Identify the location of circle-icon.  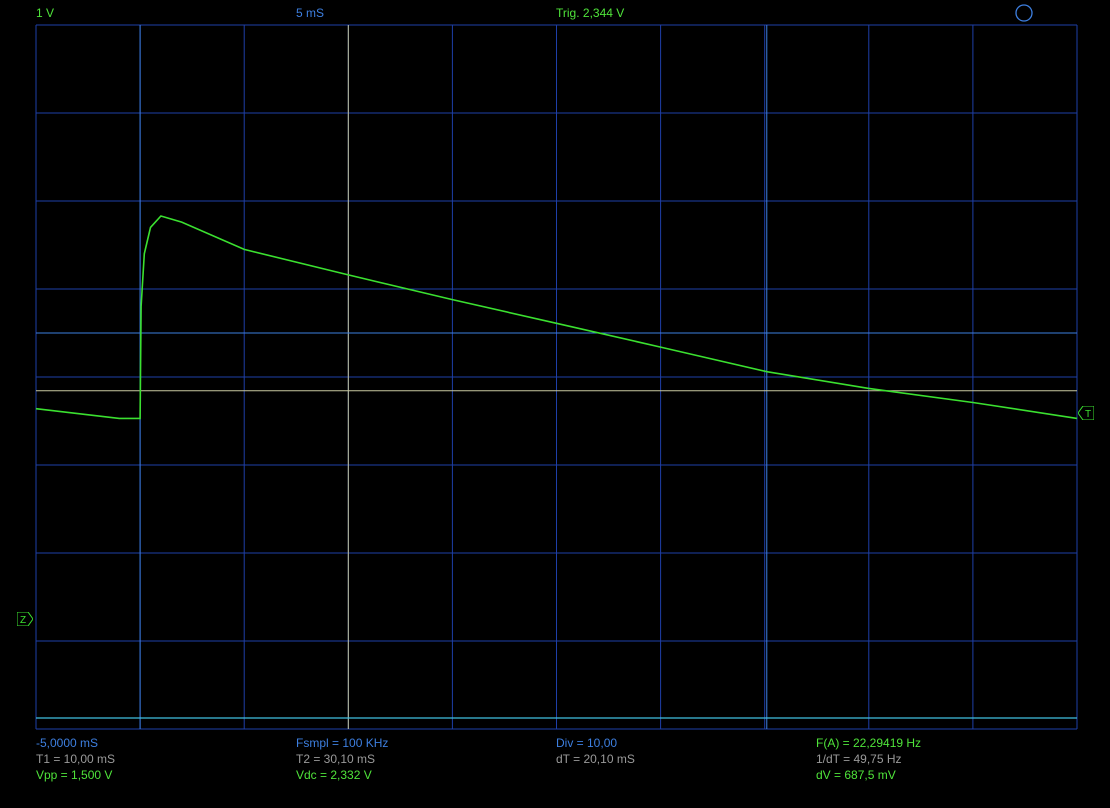
(1024, 13).